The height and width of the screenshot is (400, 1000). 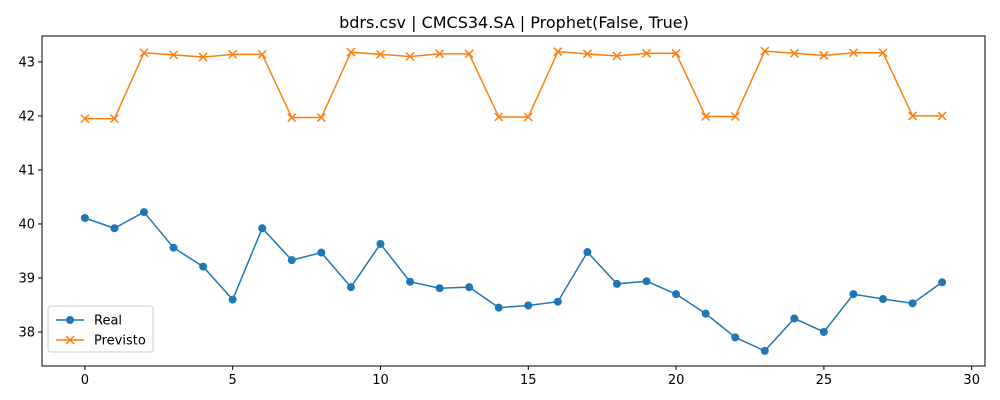 What do you see at coordinates (108, 321) in the screenshot?
I see `legend-label: Real` at bounding box center [108, 321].